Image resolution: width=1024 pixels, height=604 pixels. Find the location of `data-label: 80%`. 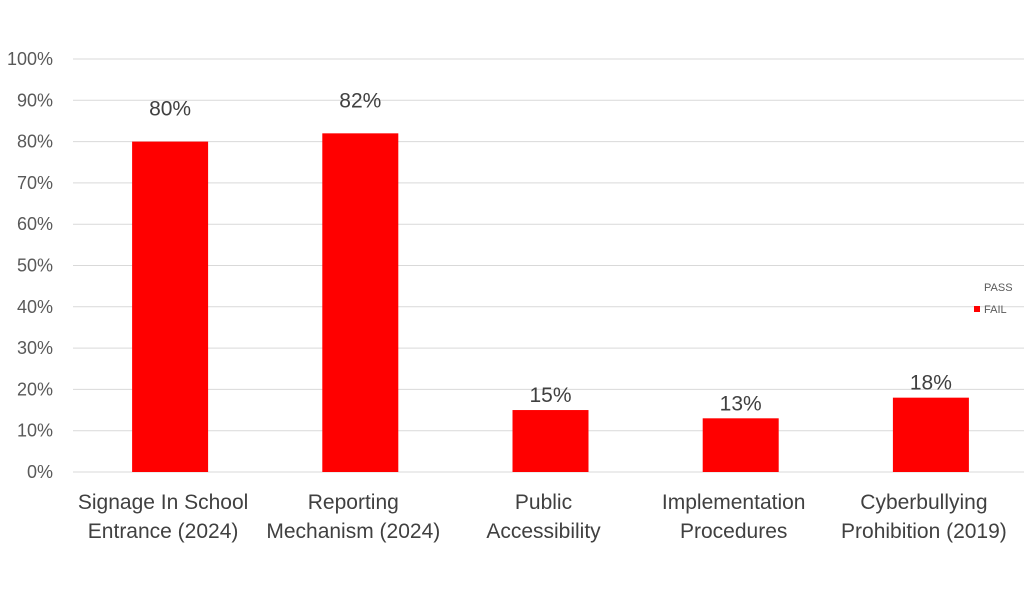

data-label: 80% is located at coordinates (170, 109).